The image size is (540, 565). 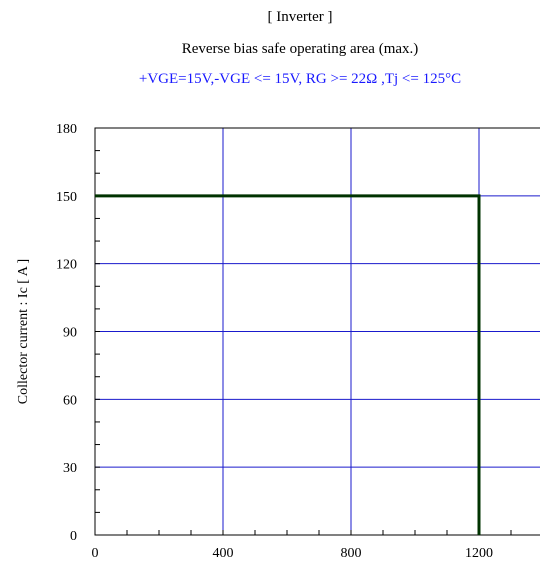 What do you see at coordinates (300, 17) in the screenshot?
I see `chart-title: [ Inverter ]` at bounding box center [300, 17].